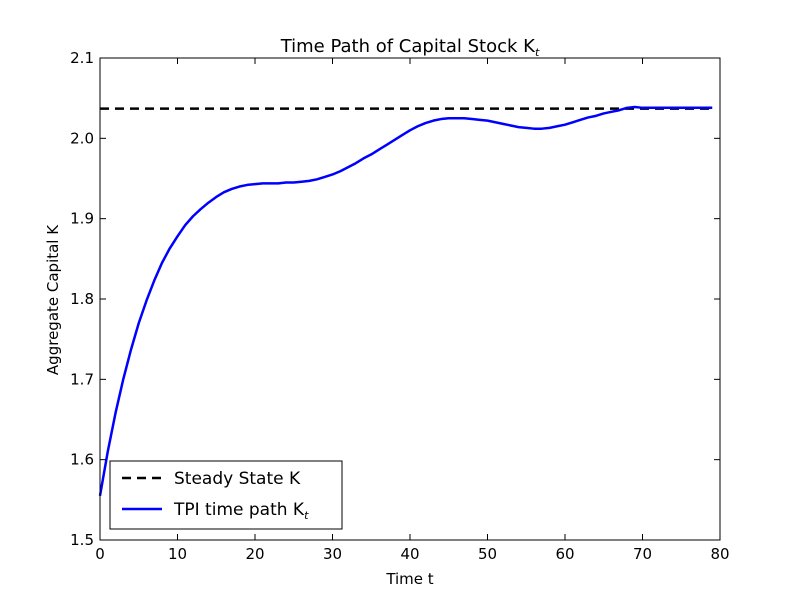  I want to click on y-axis-label: Aggregate Capital K, so click(53, 299).